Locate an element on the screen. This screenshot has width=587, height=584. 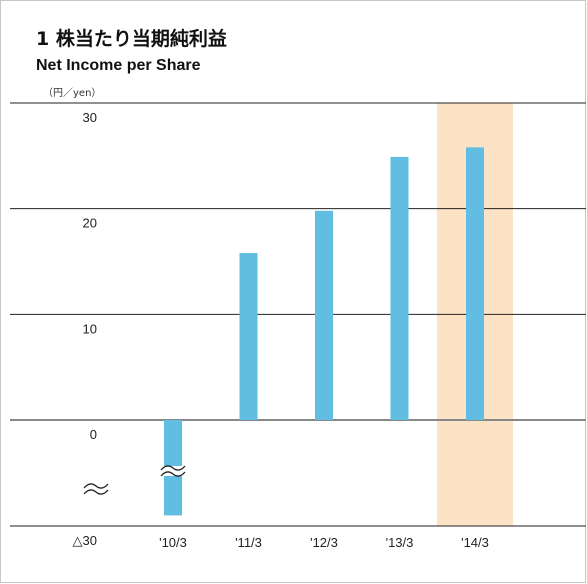
x-tick-label-10-3: '10/3 is located at coordinates (173, 542).